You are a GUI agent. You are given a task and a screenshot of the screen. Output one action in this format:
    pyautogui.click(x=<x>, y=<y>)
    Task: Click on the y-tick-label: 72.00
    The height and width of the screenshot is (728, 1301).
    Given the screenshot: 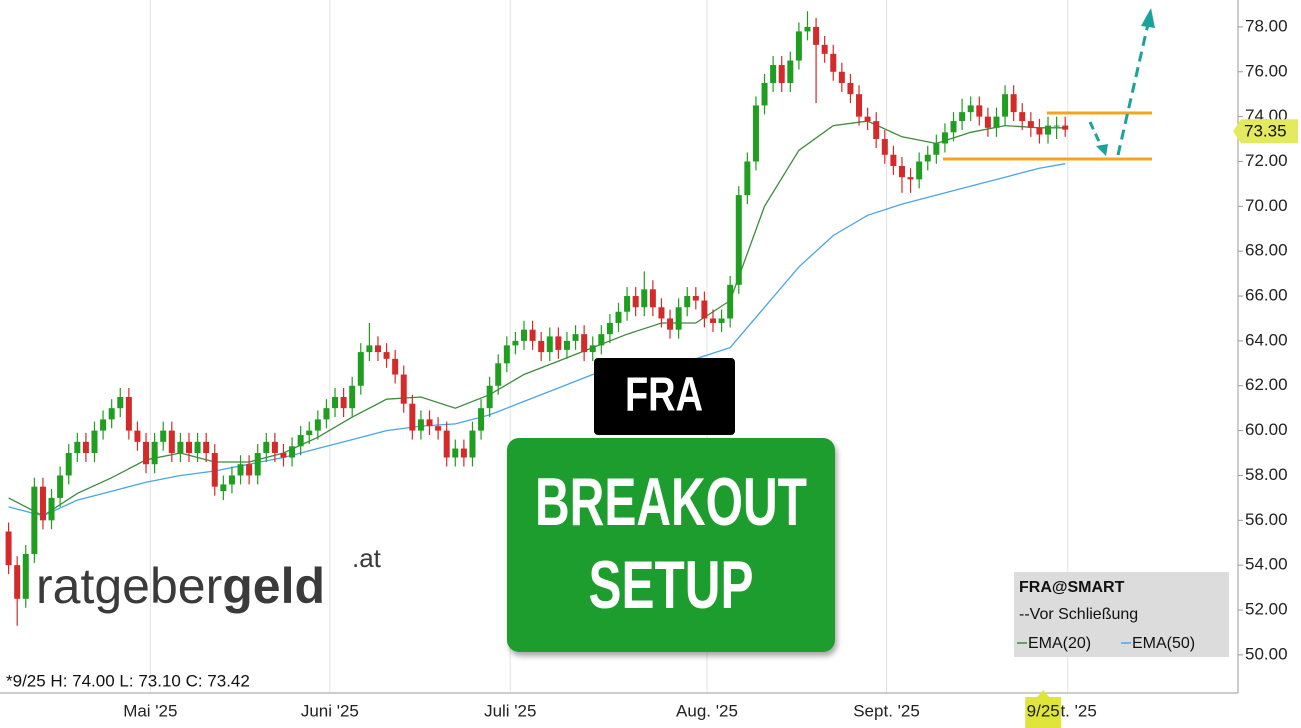 What is the action you would take?
    pyautogui.click(x=1266, y=160)
    